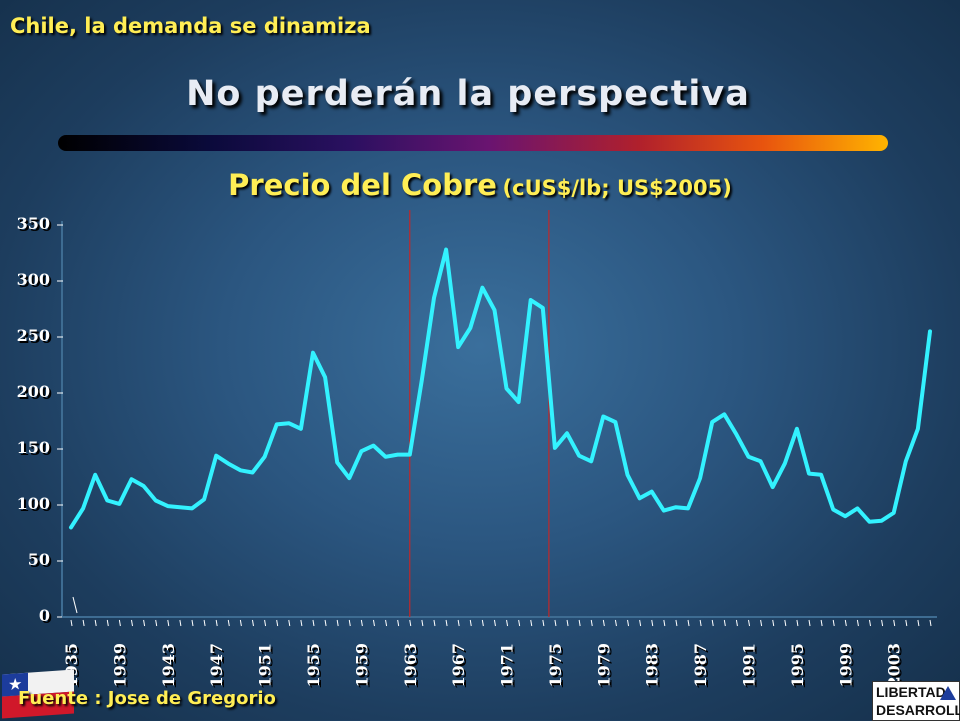  Describe the element at coordinates (473, 143) in the screenshot. I see `gradient-divider-bar` at that location.